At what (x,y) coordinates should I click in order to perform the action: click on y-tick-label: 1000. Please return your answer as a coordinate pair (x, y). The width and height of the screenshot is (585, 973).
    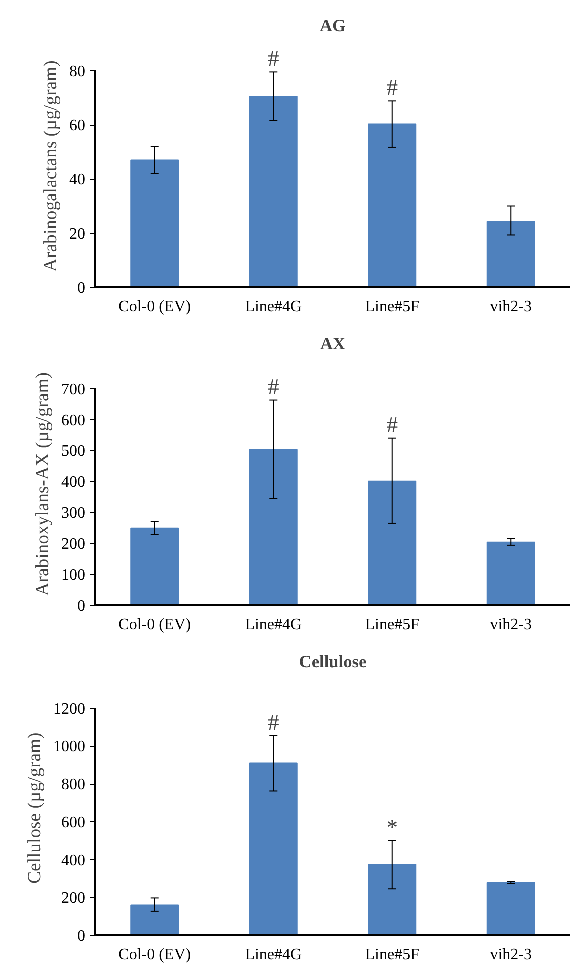
    Looking at the image, I should click on (70, 747).